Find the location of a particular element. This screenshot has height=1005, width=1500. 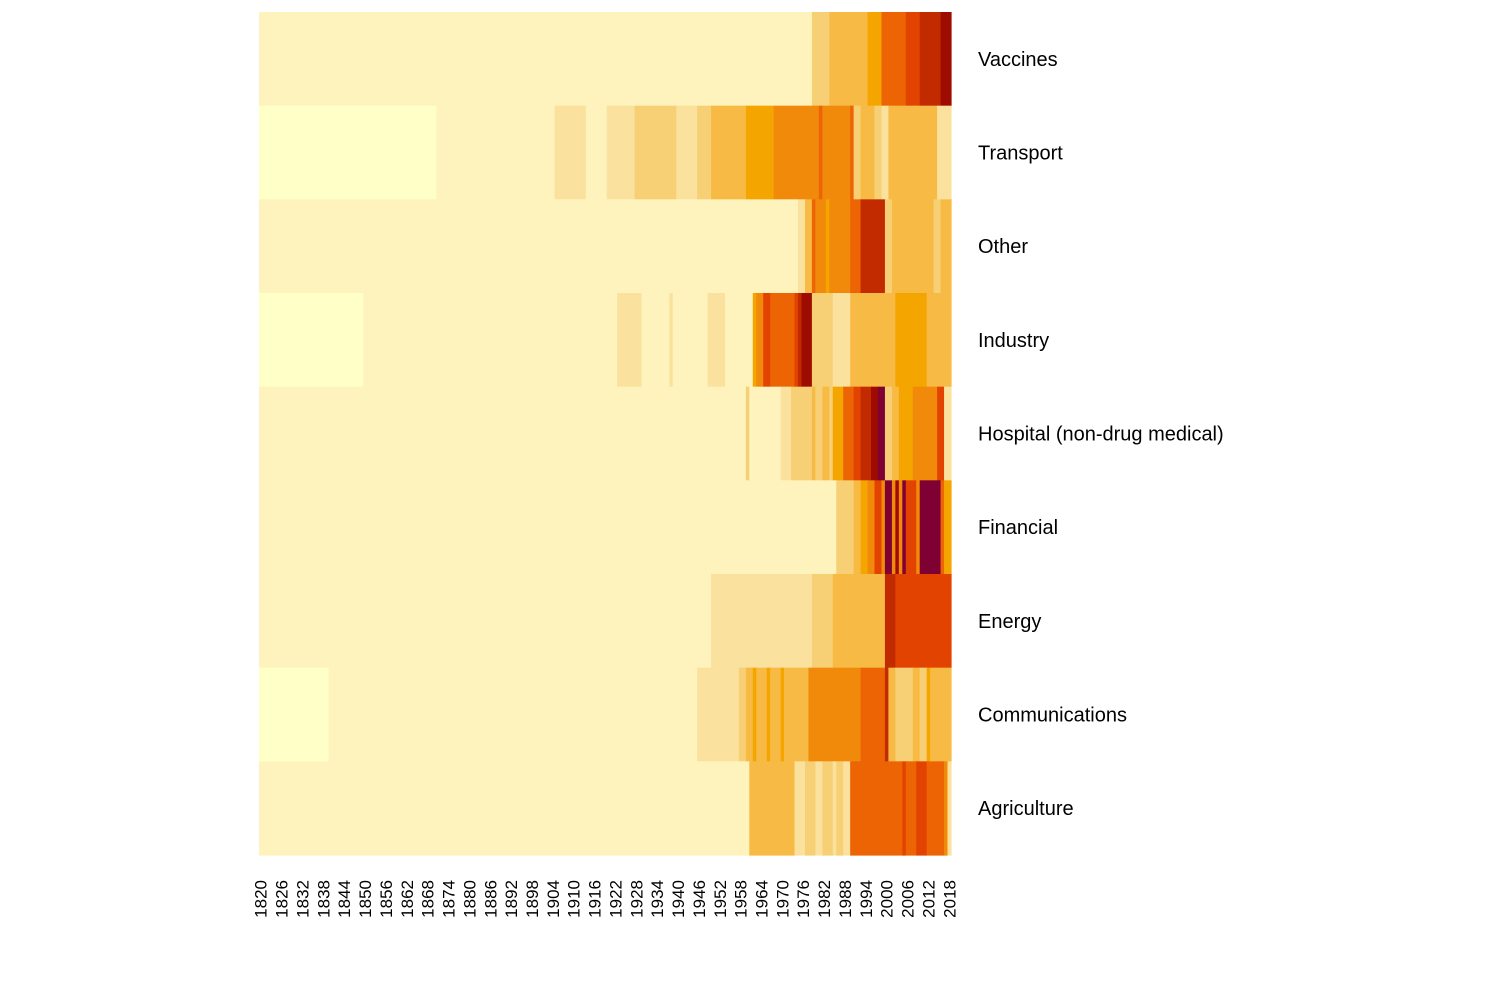

row-label-financial: Financial is located at coordinates (1018, 528).